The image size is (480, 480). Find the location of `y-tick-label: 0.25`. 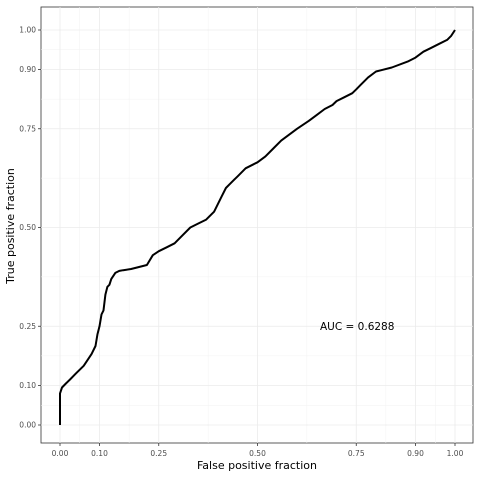

y-tick-label: 0.25 is located at coordinates (27, 326).